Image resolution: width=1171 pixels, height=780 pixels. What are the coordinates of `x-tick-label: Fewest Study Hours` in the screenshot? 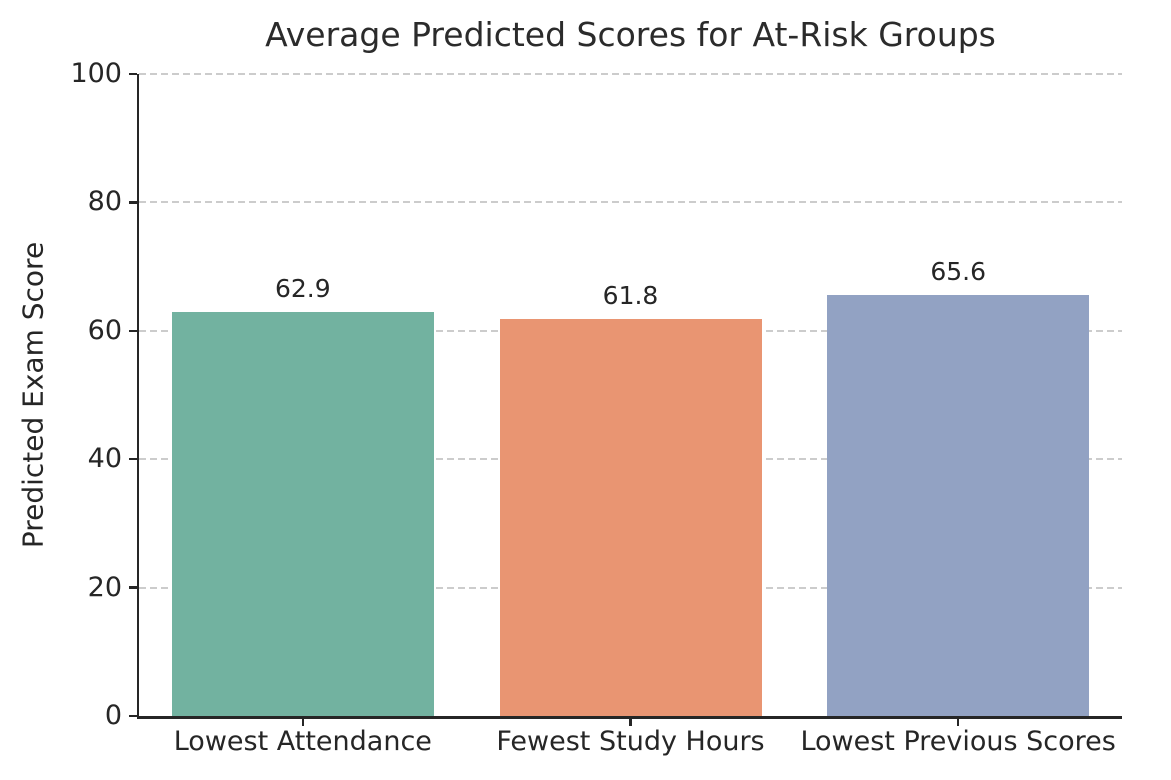 It's located at (630, 741).